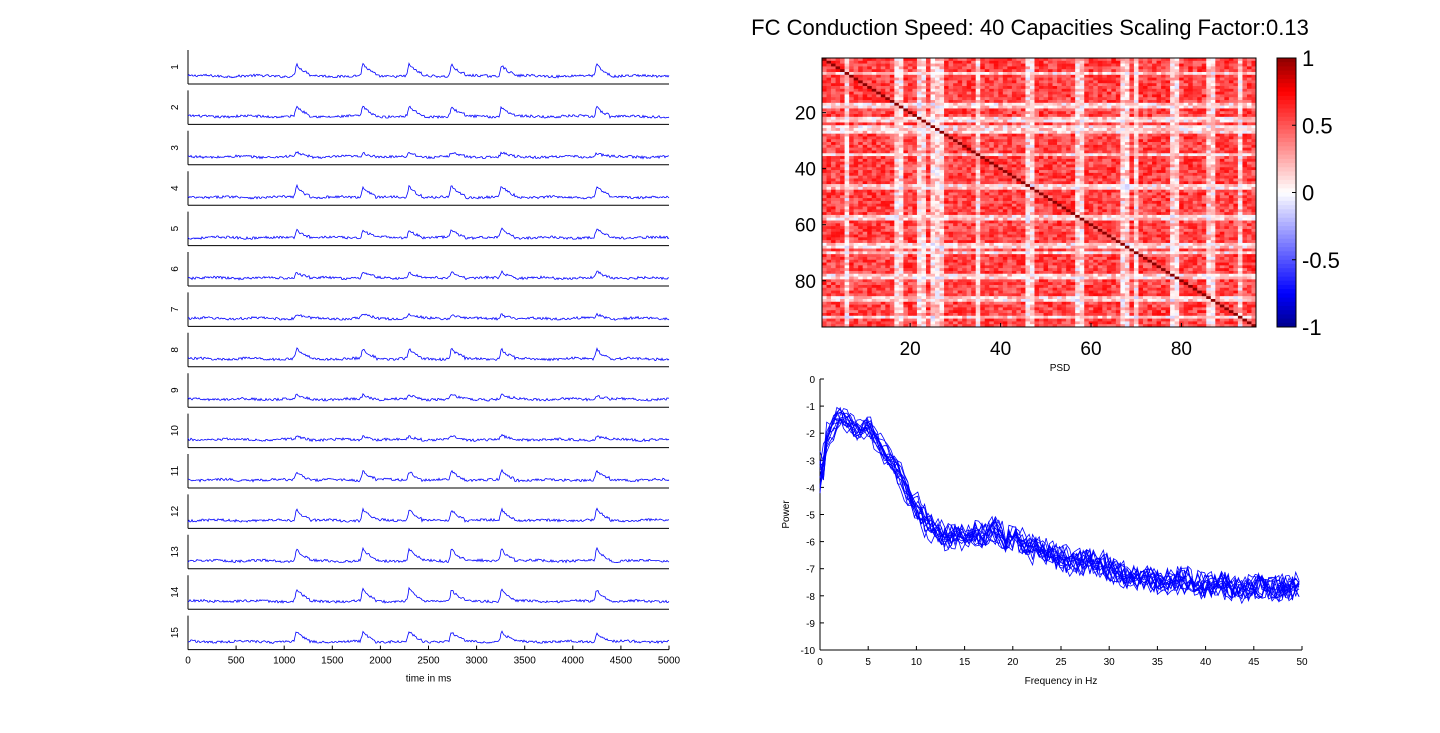 This screenshot has height=733, width=1440. What do you see at coordinates (175, 390) in the screenshot?
I see `channel-label: 9` at bounding box center [175, 390].